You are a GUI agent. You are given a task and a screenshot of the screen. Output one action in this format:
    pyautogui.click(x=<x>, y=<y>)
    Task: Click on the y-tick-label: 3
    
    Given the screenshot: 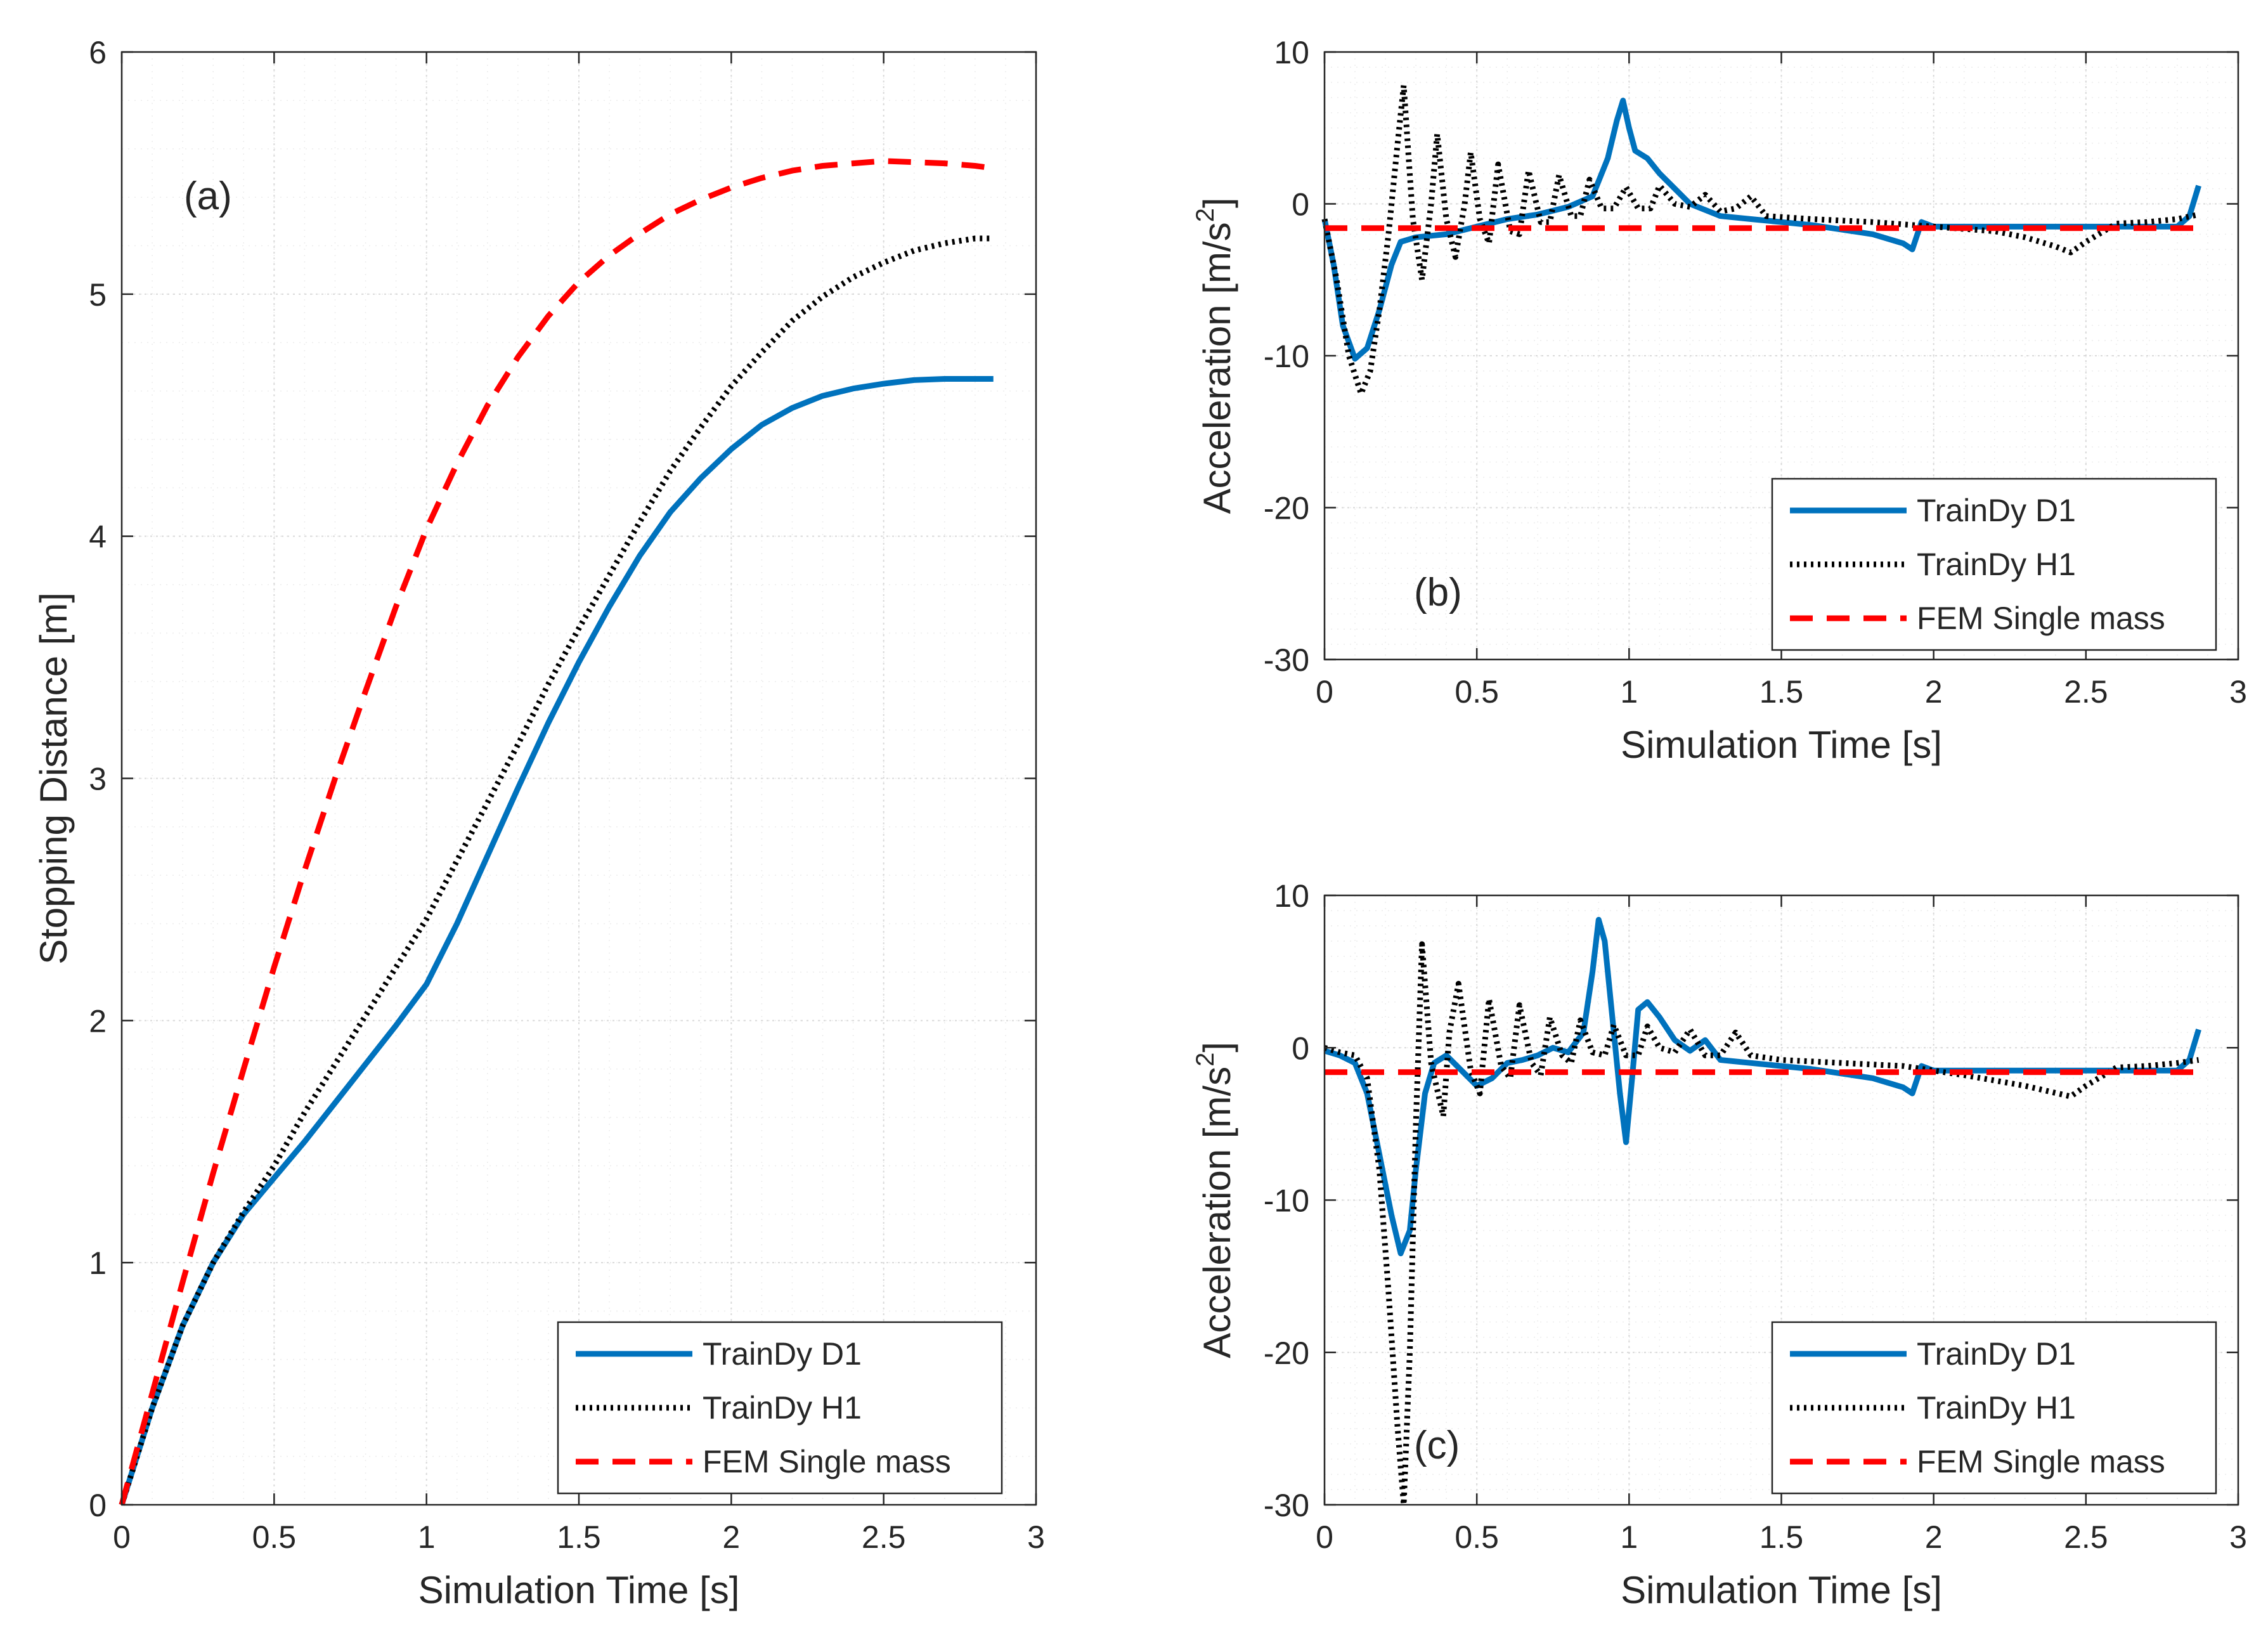 What is the action you would take?
    pyautogui.click(x=98, y=779)
    